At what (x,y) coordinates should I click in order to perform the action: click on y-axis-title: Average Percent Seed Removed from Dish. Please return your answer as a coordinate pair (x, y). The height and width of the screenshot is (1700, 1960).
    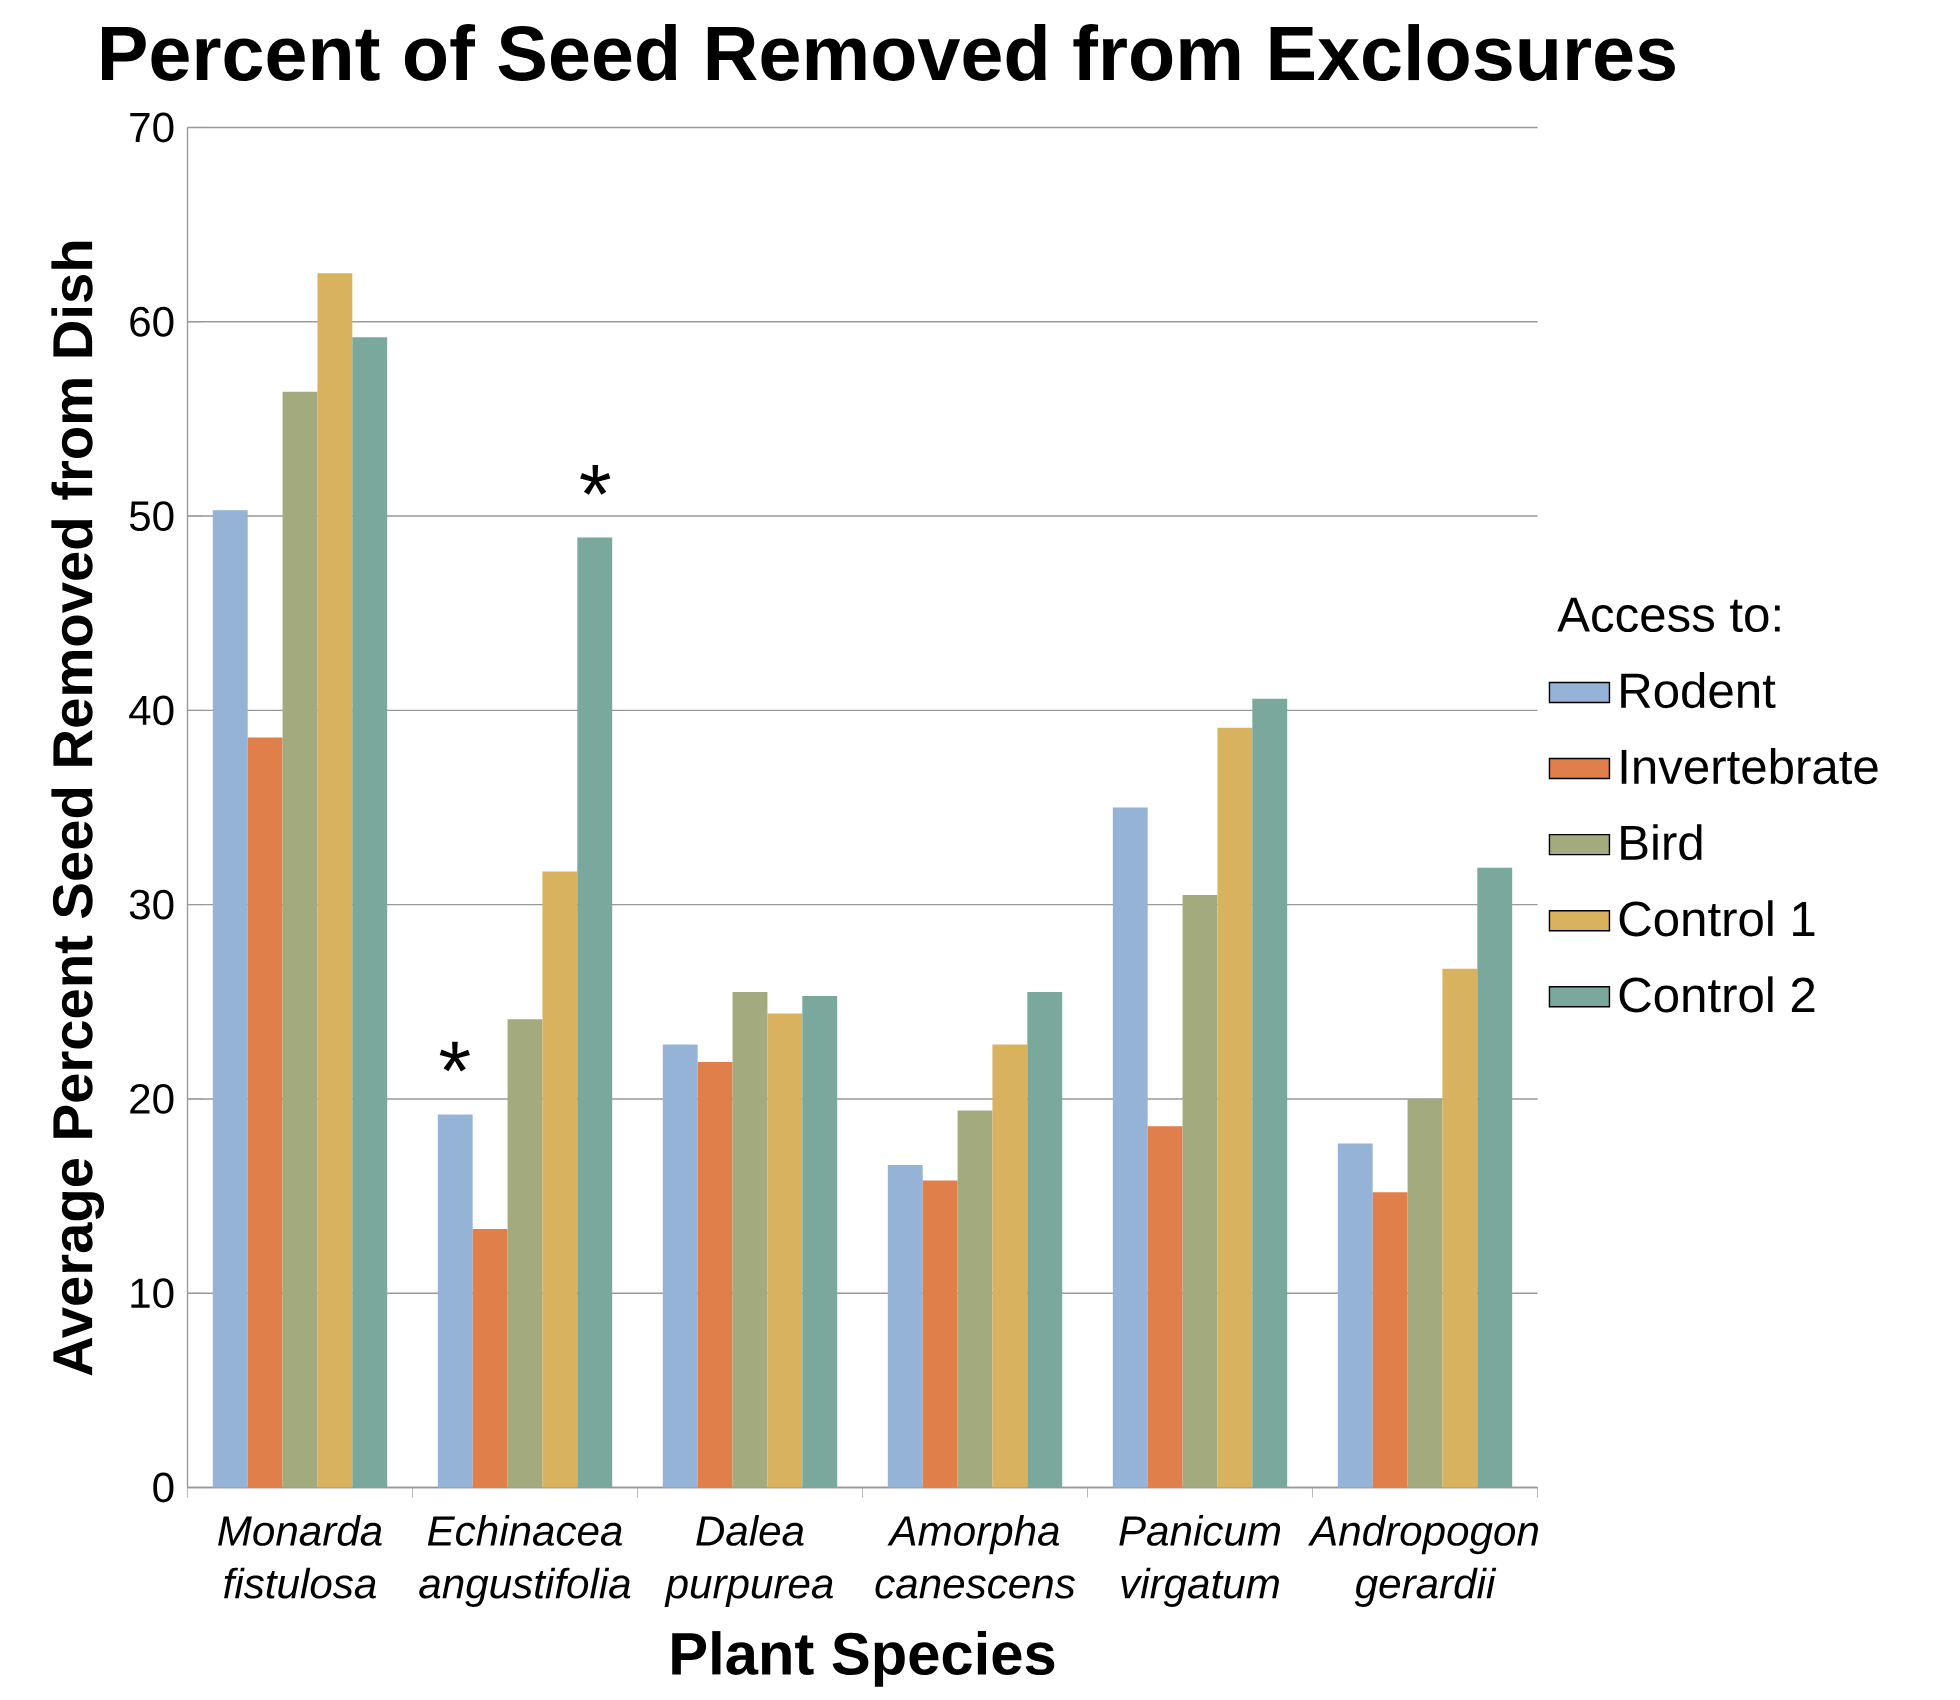
    Looking at the image, I should click on (78, 808).